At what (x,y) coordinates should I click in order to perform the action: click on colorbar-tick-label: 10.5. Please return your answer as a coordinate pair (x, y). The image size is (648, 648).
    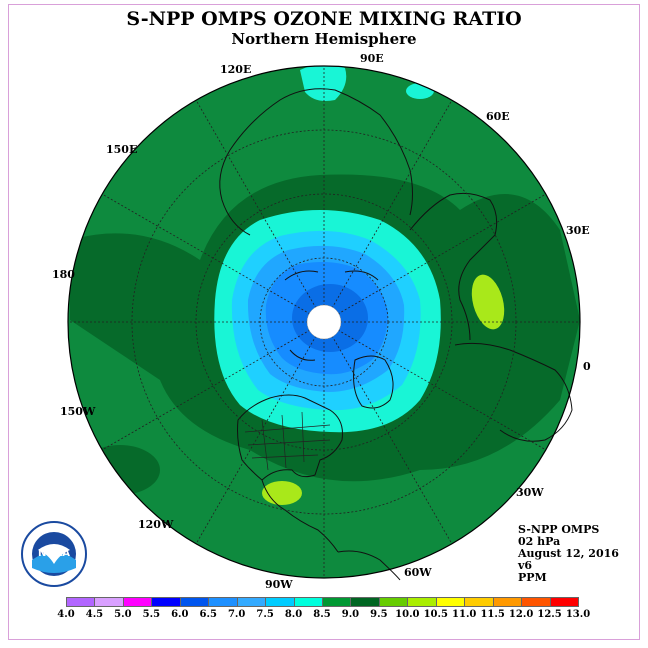
    Looking at the image, I should click on (435, 614).